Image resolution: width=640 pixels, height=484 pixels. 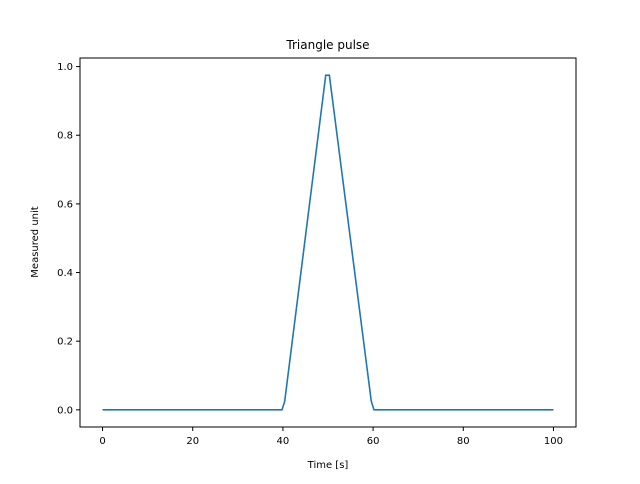 What do you see at coordinates (331, 437) in the screenshot?
I see `x-axis: 0 20 40 60 80 100` at bounding box center [331, 437].